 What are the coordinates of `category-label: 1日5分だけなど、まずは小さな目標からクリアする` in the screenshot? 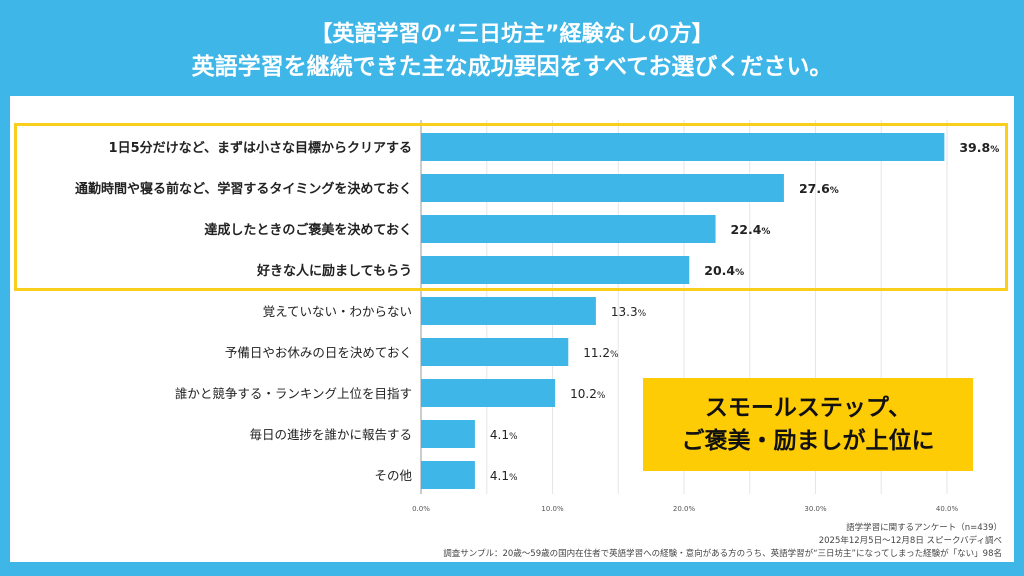 It's located at (260, 148).